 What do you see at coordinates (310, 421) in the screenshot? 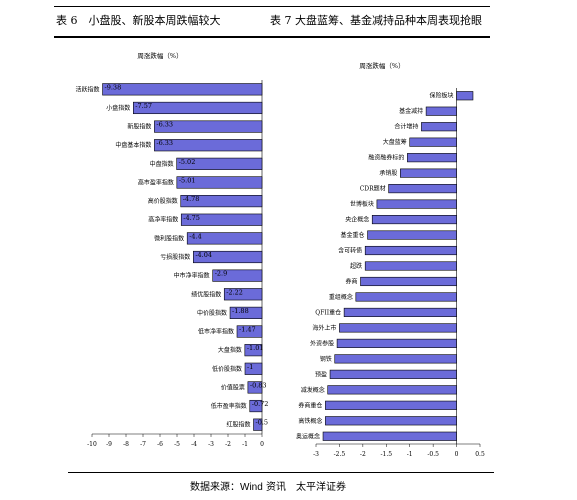
I see `right-category-label: 高铁概念` at bounding box center [310, 421].